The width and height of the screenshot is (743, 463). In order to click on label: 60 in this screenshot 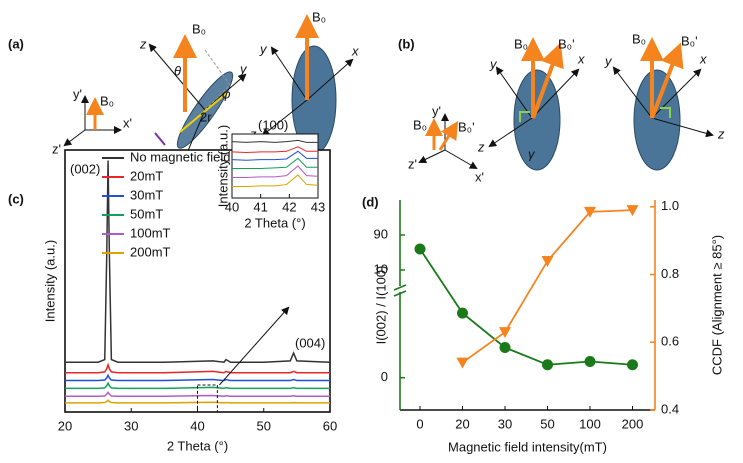, I will do `click(330, 425)`.